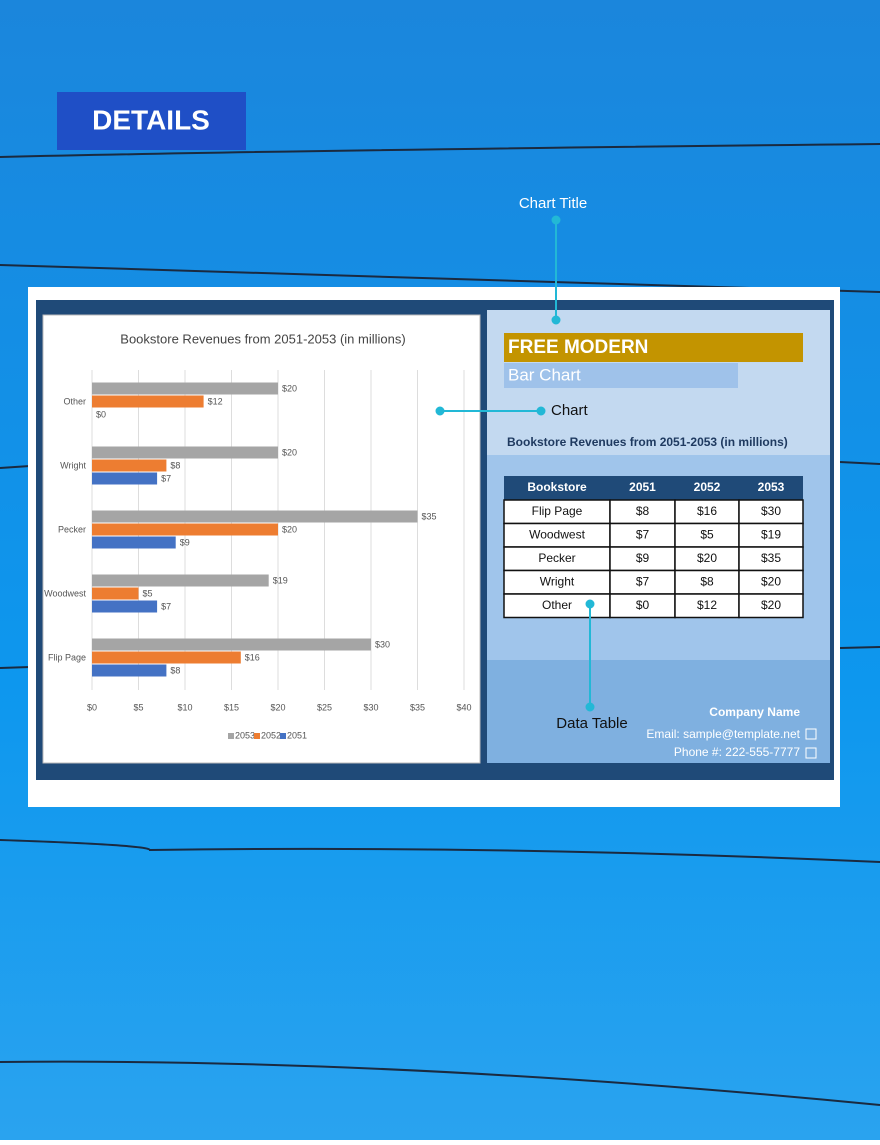 The height and width of the screenshot is (1145, 880). What do you see at coordinates (653, 347) in the screenshot?
I see `title-band` at bounding box center [653, 347].